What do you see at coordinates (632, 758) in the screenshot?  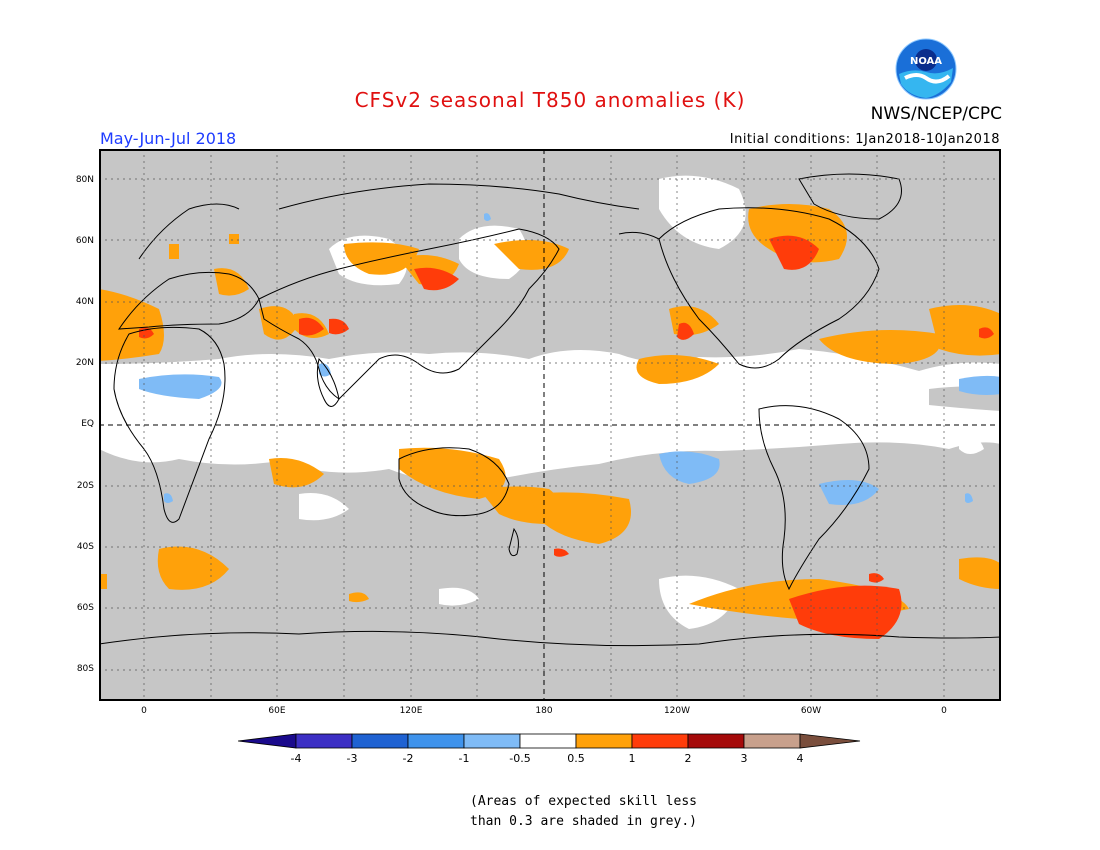 I see `colorbar-label: 1` at bounding box center [632, 758].